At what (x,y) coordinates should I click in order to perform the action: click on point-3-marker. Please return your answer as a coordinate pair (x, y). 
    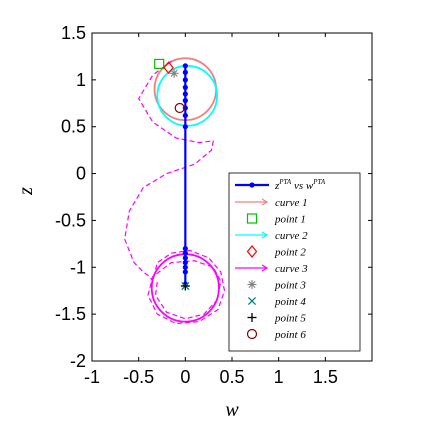
    Looking at the image, I should click on (174, 73).